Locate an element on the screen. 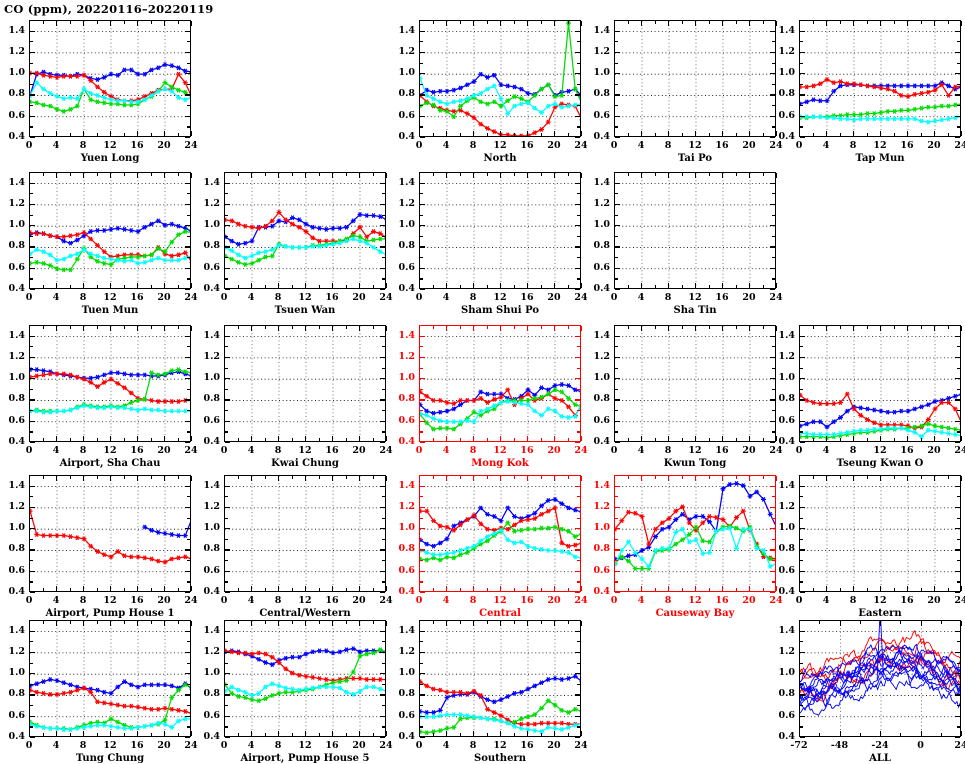 The width and height of the screenshot is (965, 764). series-blue is located at coordinates (500, 522).